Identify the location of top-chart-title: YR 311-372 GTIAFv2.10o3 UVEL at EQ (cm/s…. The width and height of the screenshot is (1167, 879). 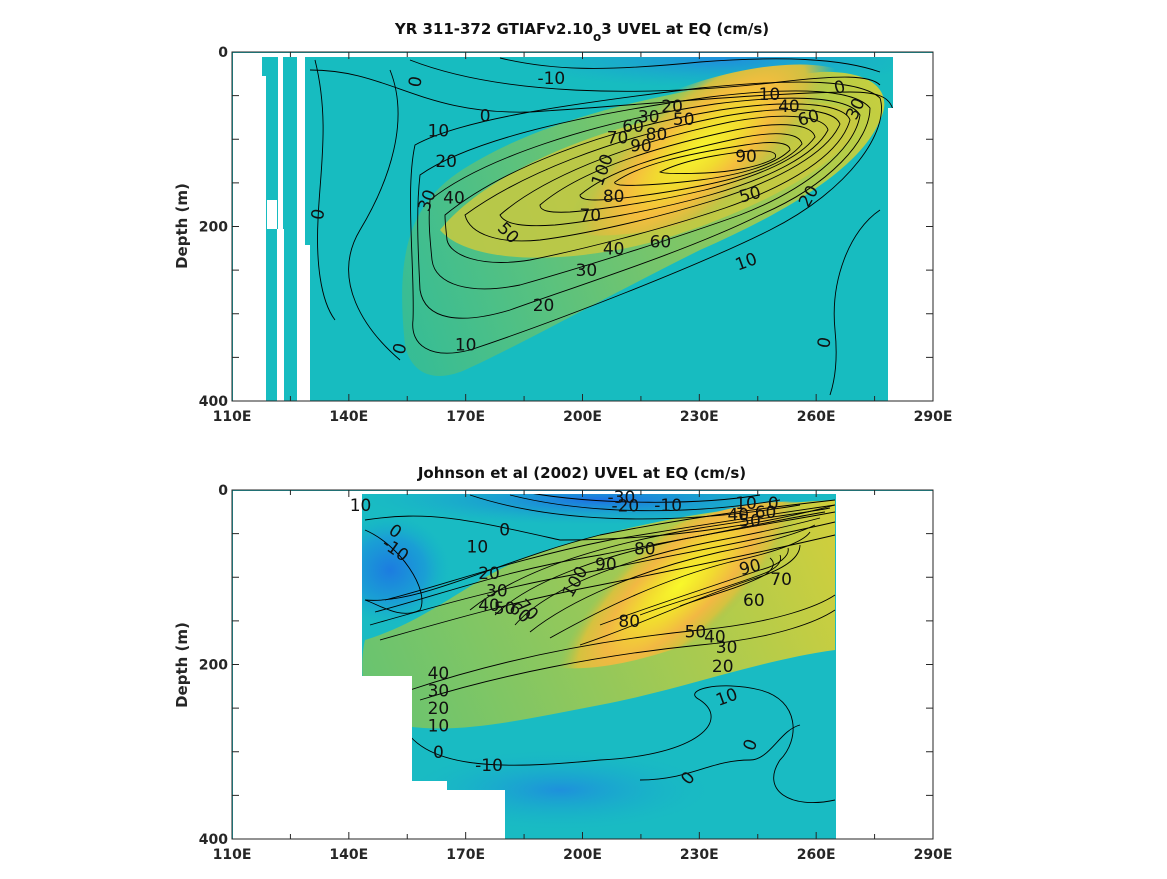
(581, 32).